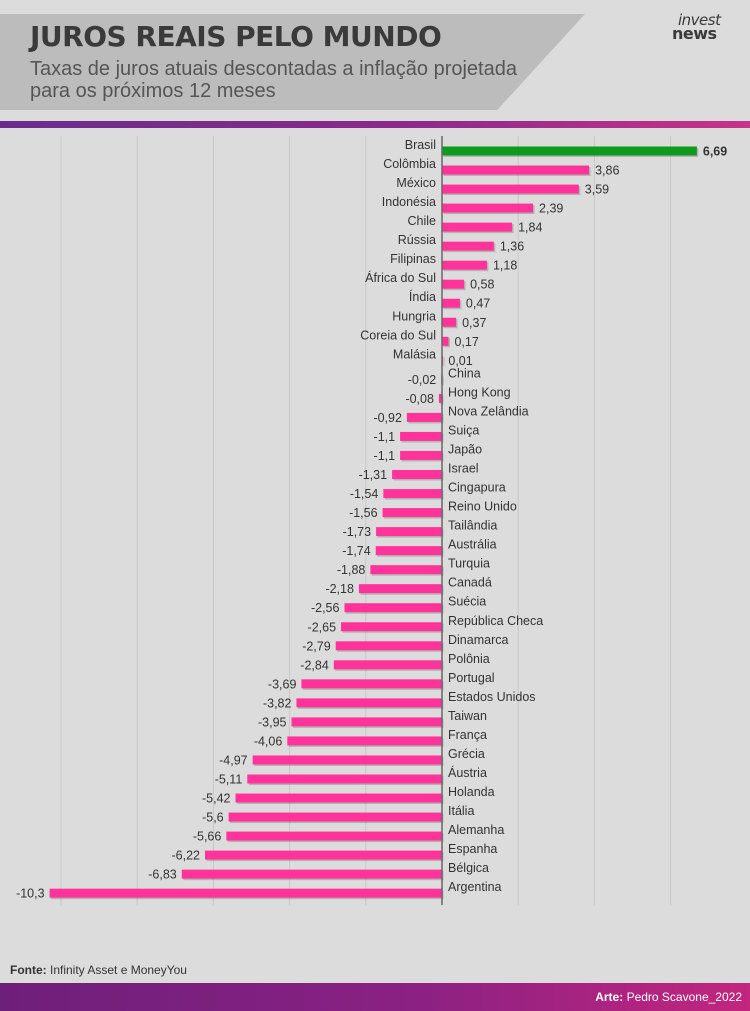 The height and width of the screenshot is (1011, 750). I want to click on category-label: Tailândia, so click(472, 526).